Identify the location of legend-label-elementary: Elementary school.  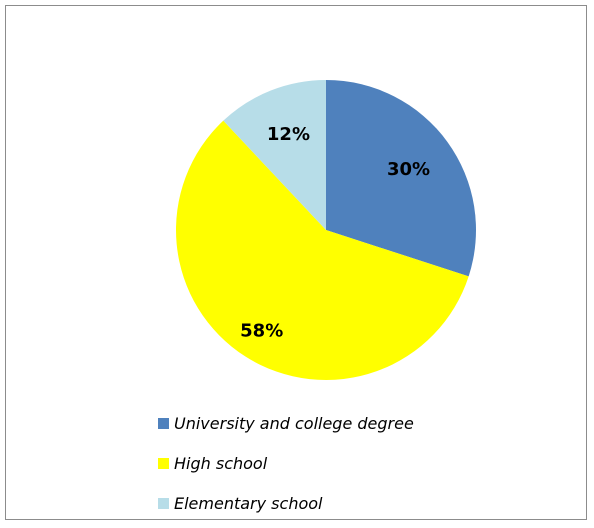
(248, 503).